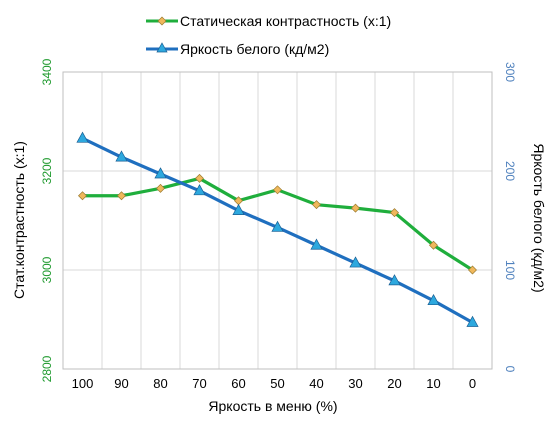 This screenshot has height=421, width=558. Describe the element at coordinates (277, 383) in the screenshot. I see `x-tick-label: 50` at that location.